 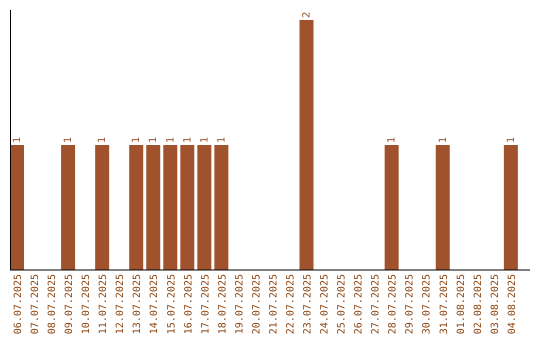 What do you see at coordinates (274, 304) in the screenshot?
I see `x-tick-label: 21.07.2025` at bounding box center [274, 304].